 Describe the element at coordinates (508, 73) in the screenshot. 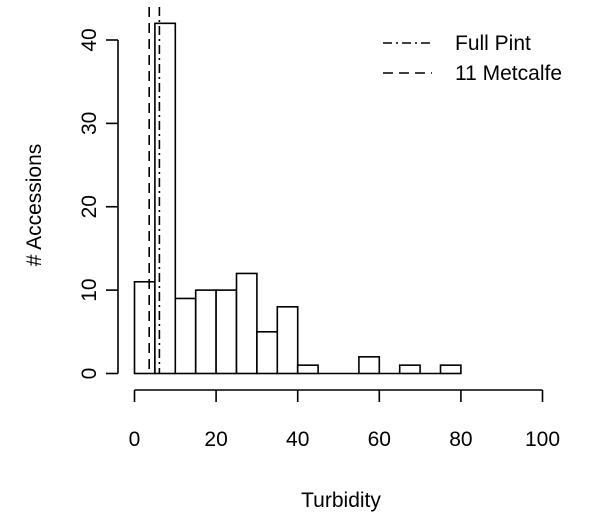

I see `legend-label: 11 Metcalfe` at that location.